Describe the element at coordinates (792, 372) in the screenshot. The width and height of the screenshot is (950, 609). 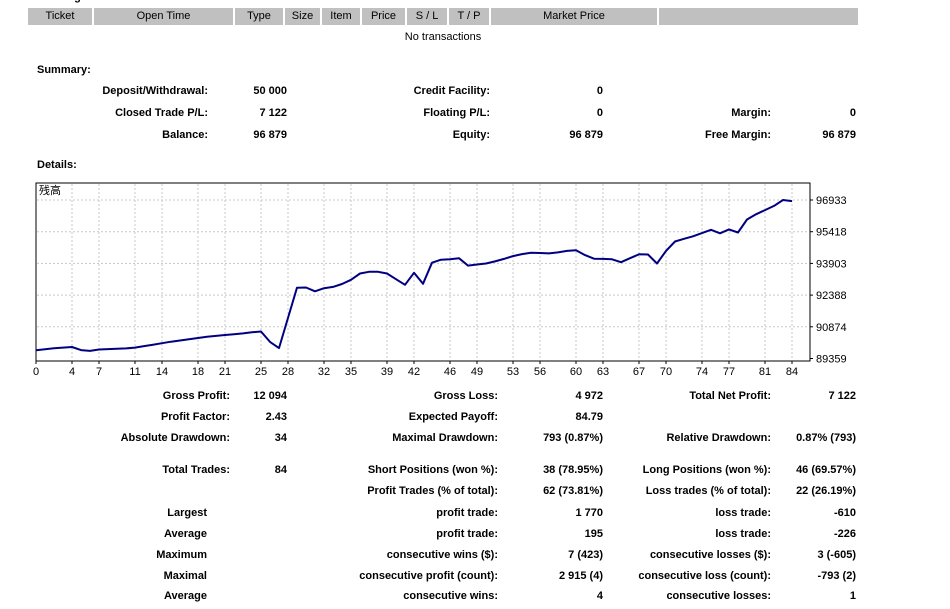
I see `x-axis-label: 84` at that location.